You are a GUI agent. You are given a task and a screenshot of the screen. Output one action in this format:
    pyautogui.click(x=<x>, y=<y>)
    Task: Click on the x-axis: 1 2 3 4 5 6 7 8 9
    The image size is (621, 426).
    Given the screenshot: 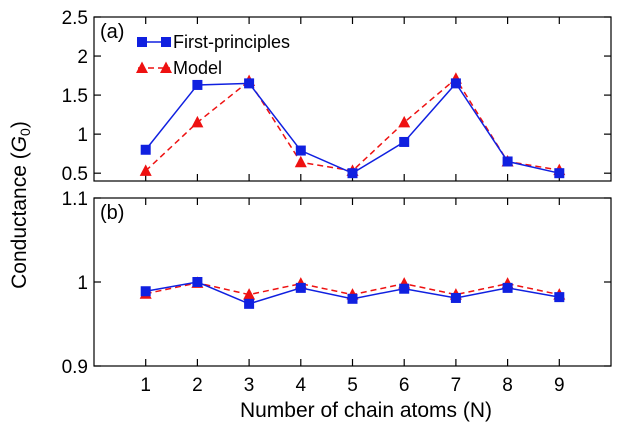 What is the action you would take?
    pyautogui.click(x=352, y=385)
    